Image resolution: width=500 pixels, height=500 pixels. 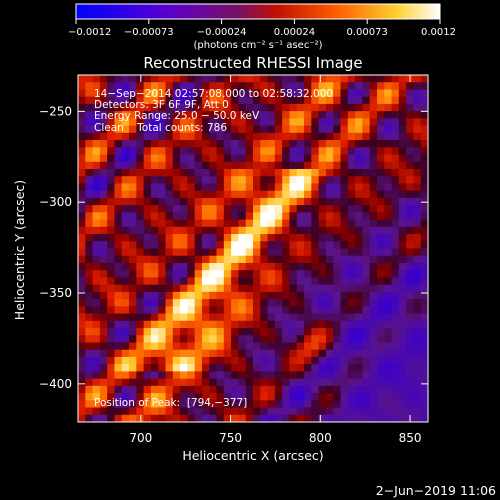 What do you see at coordinates (161, 128) in the screenshot?
I see `annotation-method: Clean Total counts: 786` at bounding box center [161, 128].